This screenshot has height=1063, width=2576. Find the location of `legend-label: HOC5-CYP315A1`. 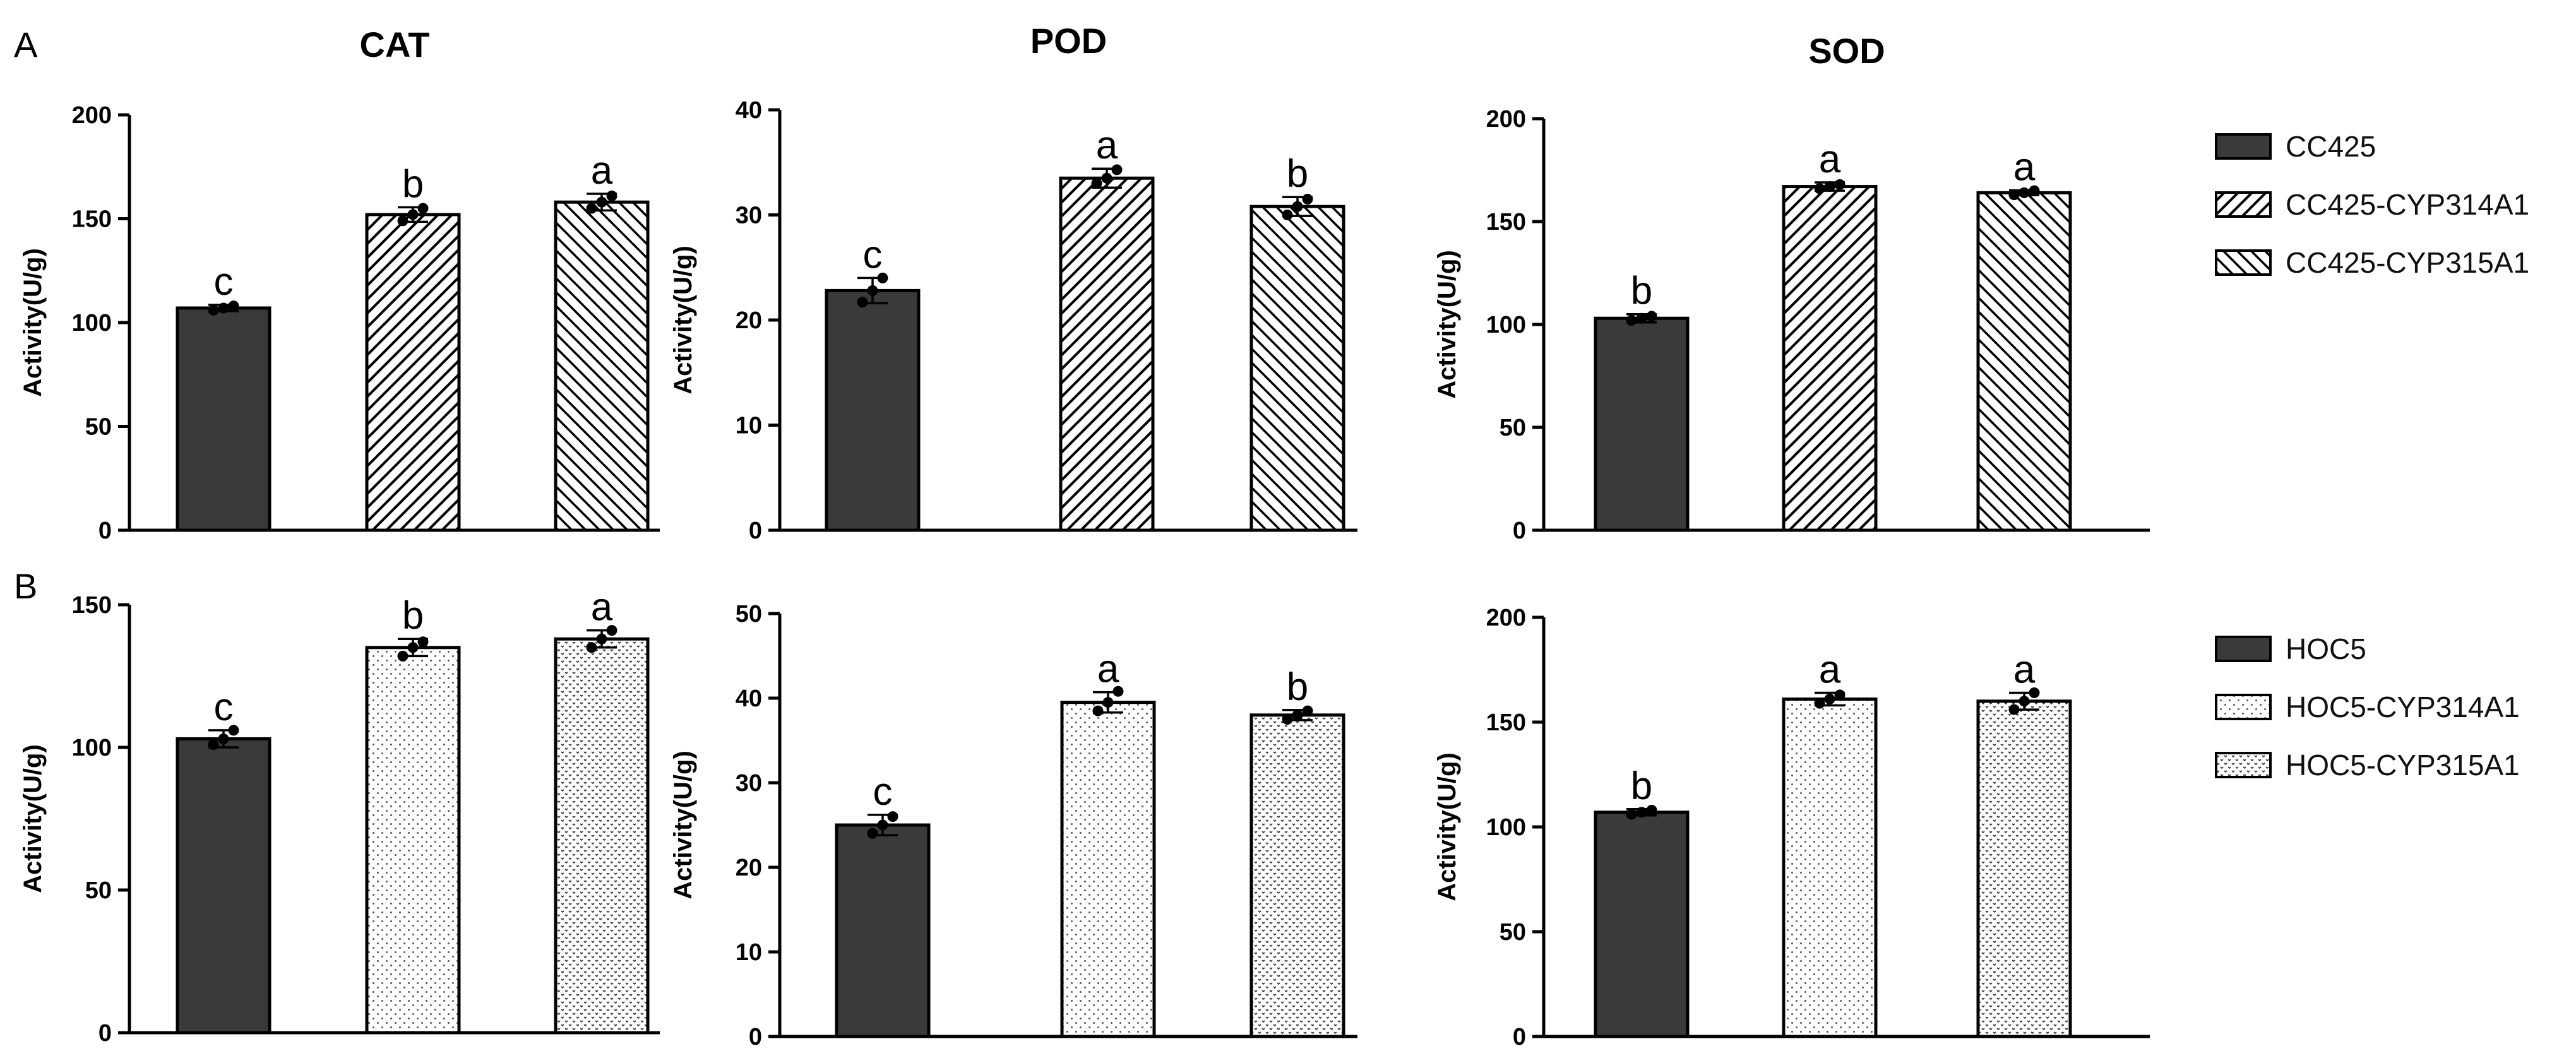

legend-label: HOC5-CYP315A1 is located at coordinates (2403, 765).